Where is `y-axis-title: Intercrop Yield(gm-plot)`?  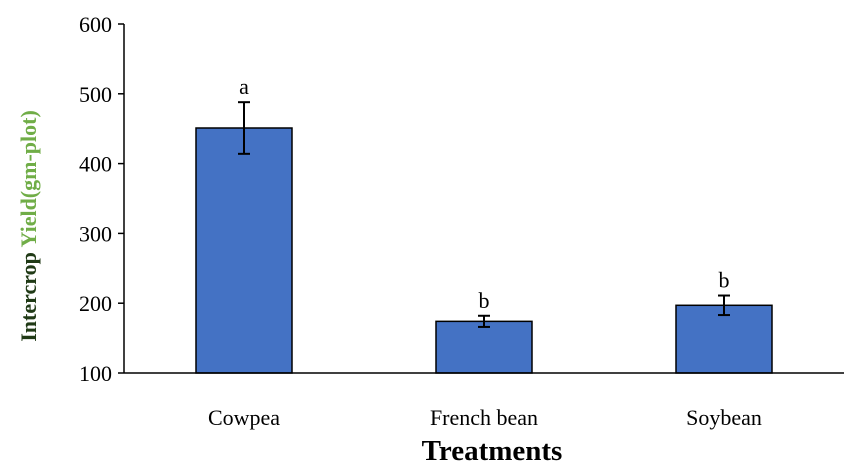
y-axis-title: Intercrop Yield(gm-plot) is located at coordinates (28, 226).